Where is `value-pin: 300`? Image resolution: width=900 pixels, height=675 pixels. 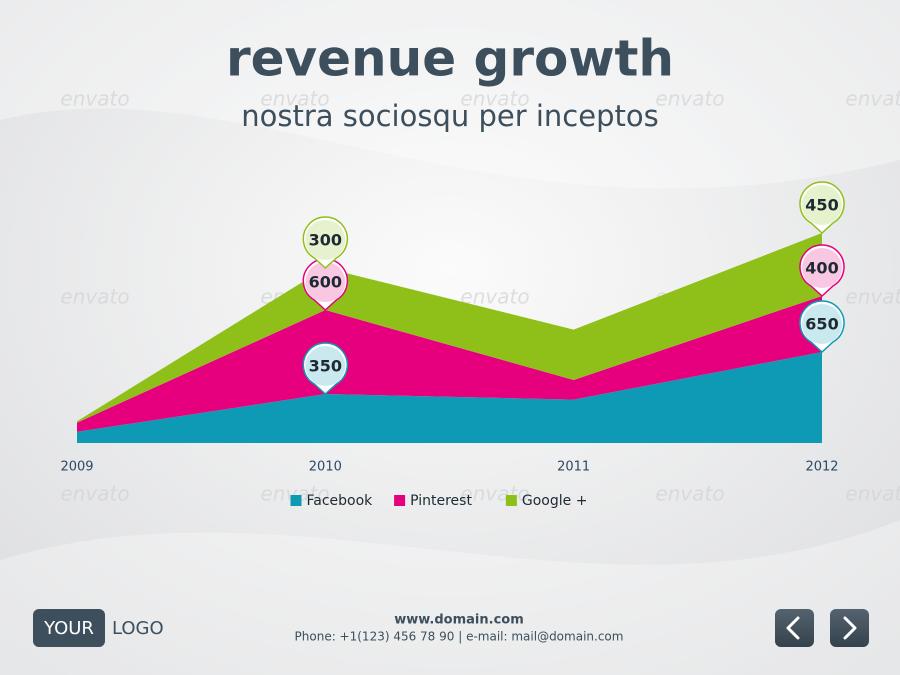 value-pin: 300 is located at coordinates (325, 243).